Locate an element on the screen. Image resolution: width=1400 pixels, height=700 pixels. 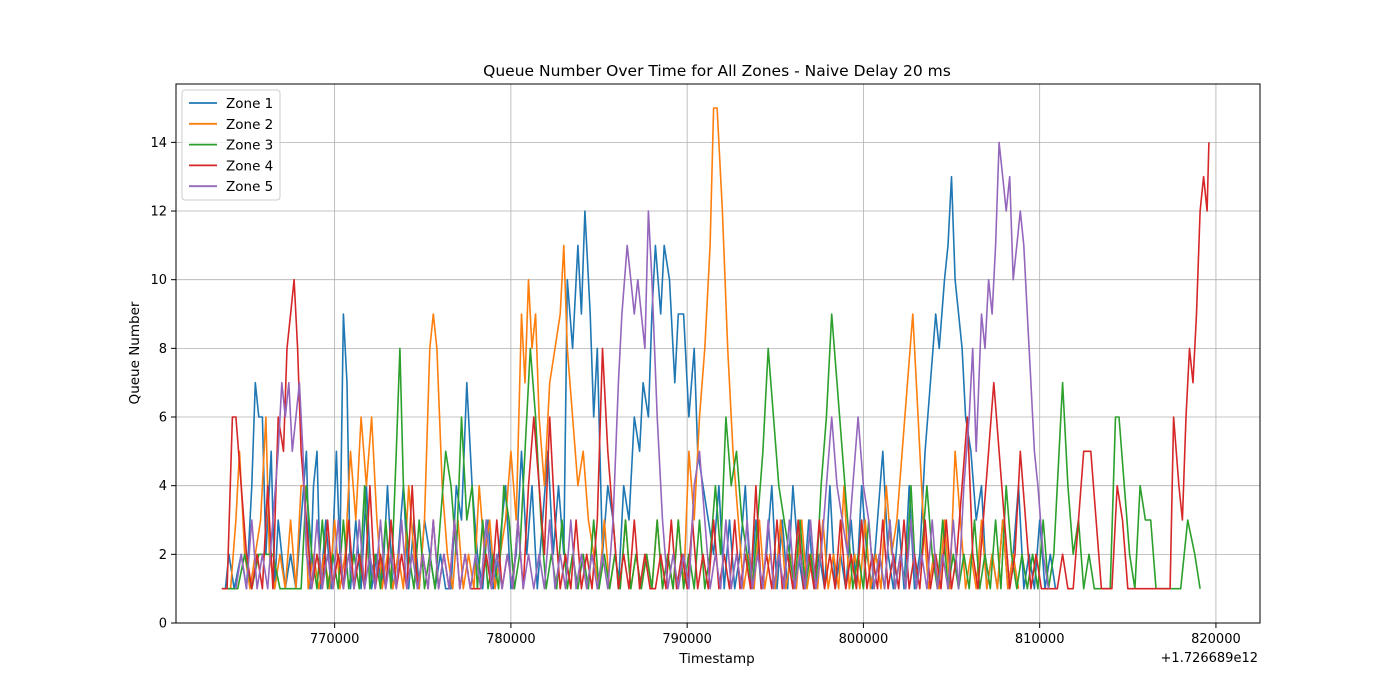
x-tick-label: 770000 is located at coordinates (335, 639).